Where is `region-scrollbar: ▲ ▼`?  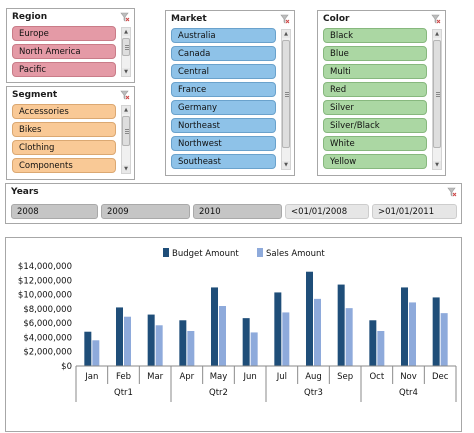
region-scrollbar: ▲ ▼ is located at coordinates (126, 52).